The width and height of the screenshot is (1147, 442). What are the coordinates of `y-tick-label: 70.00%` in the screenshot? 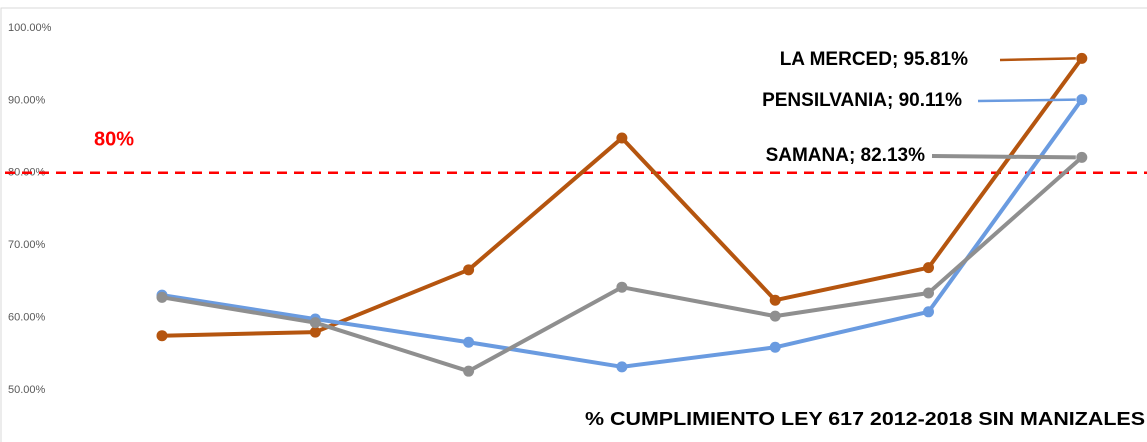 It's located at (27, 245).